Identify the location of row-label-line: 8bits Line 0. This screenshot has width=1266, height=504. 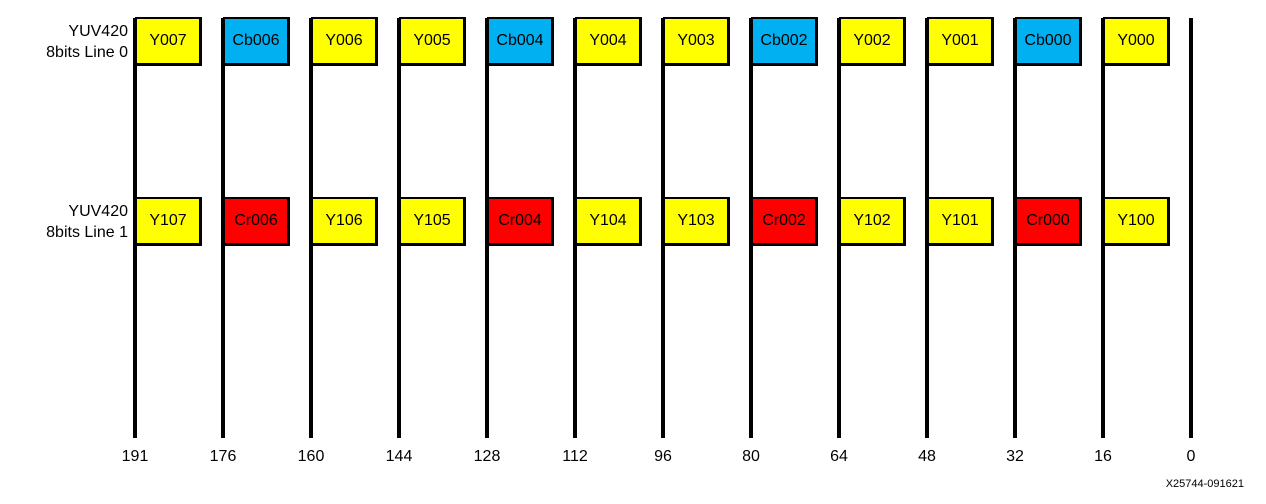
(87, 52).